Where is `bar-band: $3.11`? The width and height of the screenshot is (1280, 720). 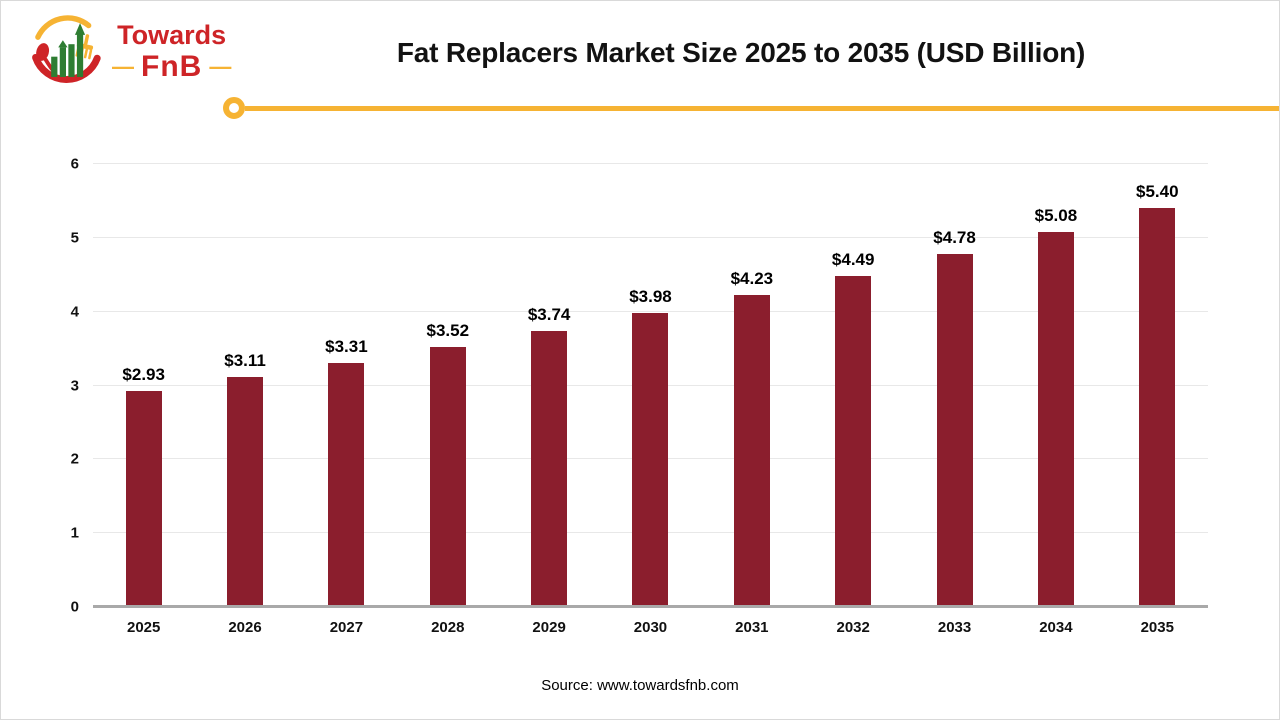
bar-band: $3.11 is located at coordinates (244, 385).